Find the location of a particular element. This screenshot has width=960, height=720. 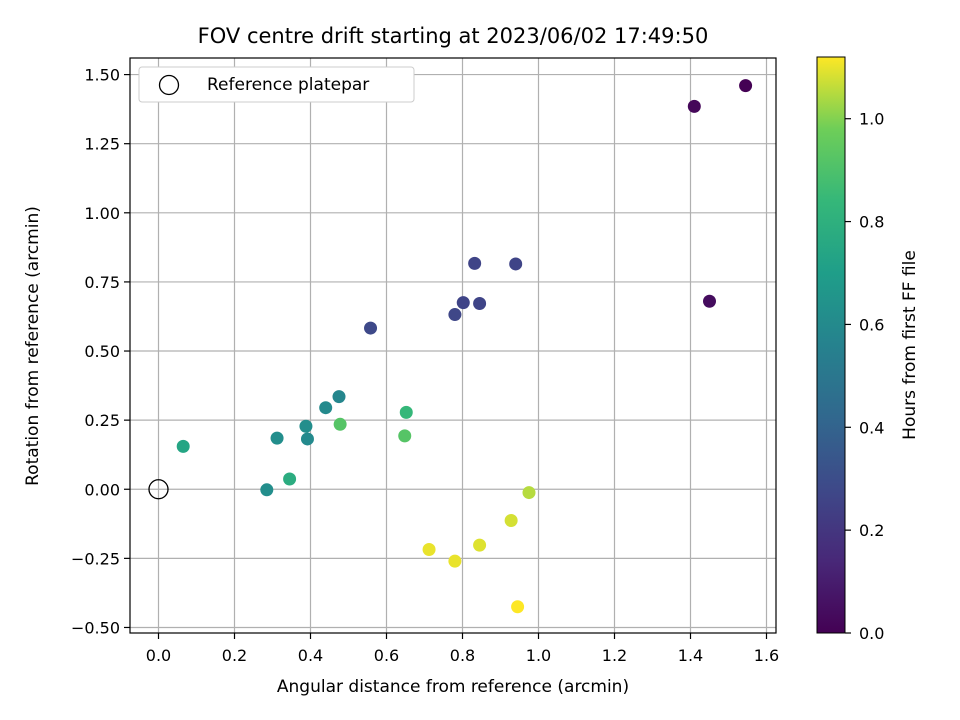

x-axis-ticks: 0.0 0.2 0.4 0.6 0.8 1.0 1.2 1.4 1.6 is located at coordinates (462, 649).